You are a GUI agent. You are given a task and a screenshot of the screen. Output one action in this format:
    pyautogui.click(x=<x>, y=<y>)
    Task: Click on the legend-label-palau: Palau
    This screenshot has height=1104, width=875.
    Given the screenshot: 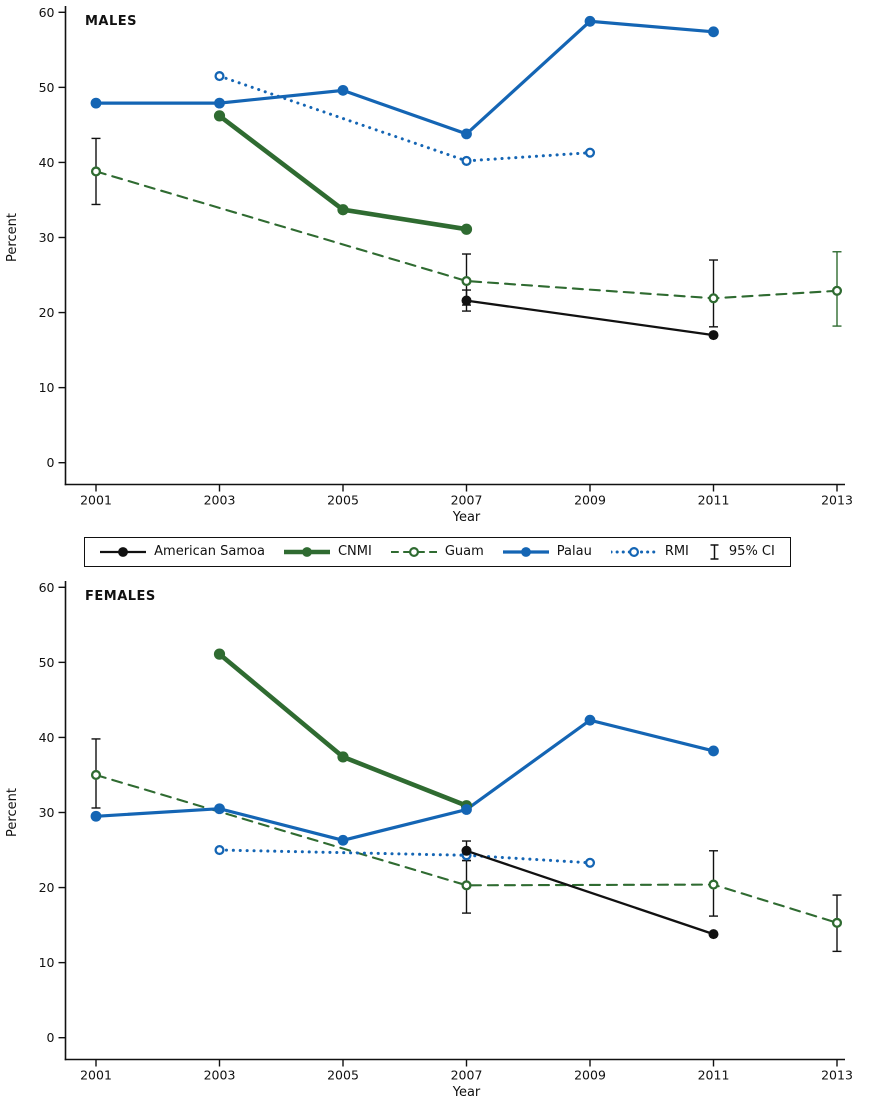 What is the action you would take?
    pyautogui.click(x=574, y=551)
    